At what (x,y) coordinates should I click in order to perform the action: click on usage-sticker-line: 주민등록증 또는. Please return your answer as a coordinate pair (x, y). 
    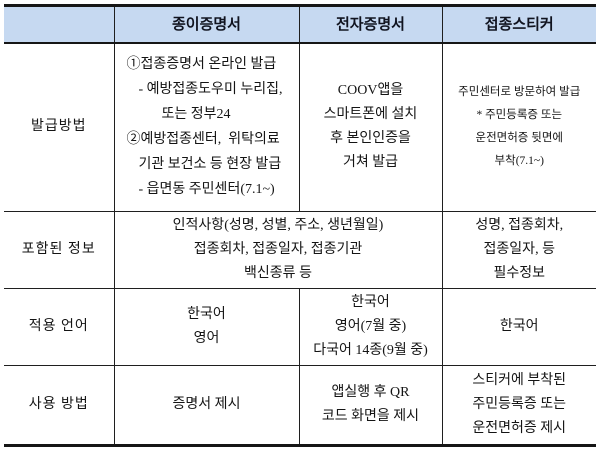
    Looking at the image, I should click on (519, 404).